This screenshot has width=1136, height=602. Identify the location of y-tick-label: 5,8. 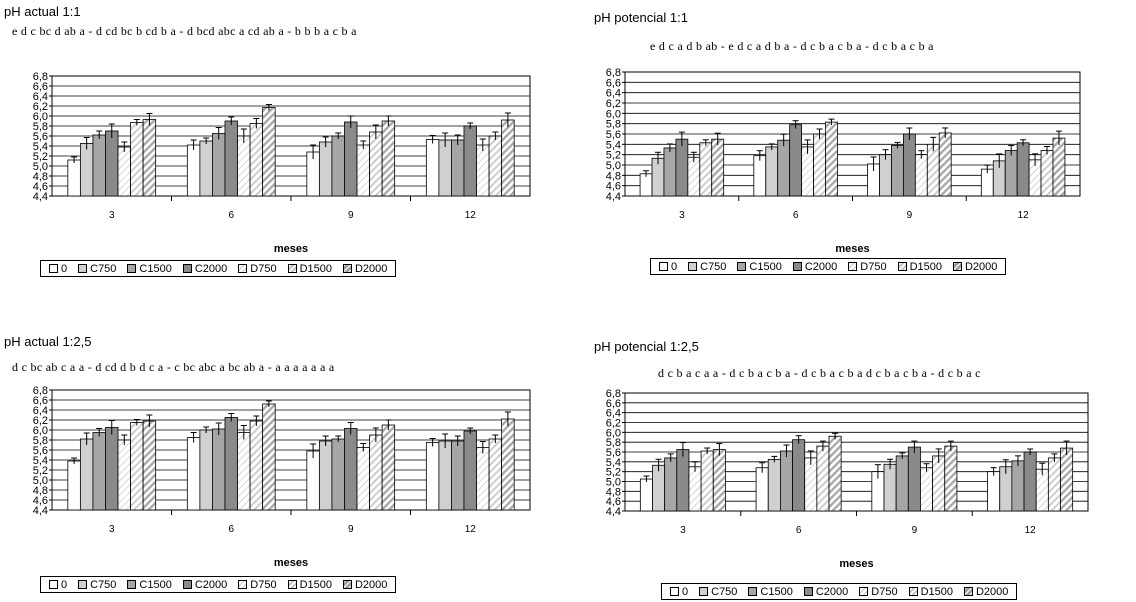
(613, 443).